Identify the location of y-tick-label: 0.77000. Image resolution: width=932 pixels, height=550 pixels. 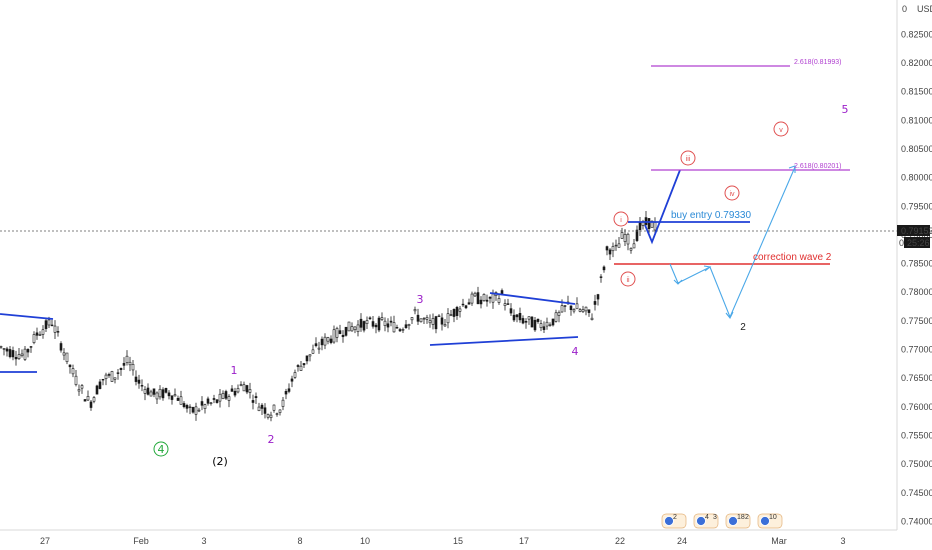
(916, 350).